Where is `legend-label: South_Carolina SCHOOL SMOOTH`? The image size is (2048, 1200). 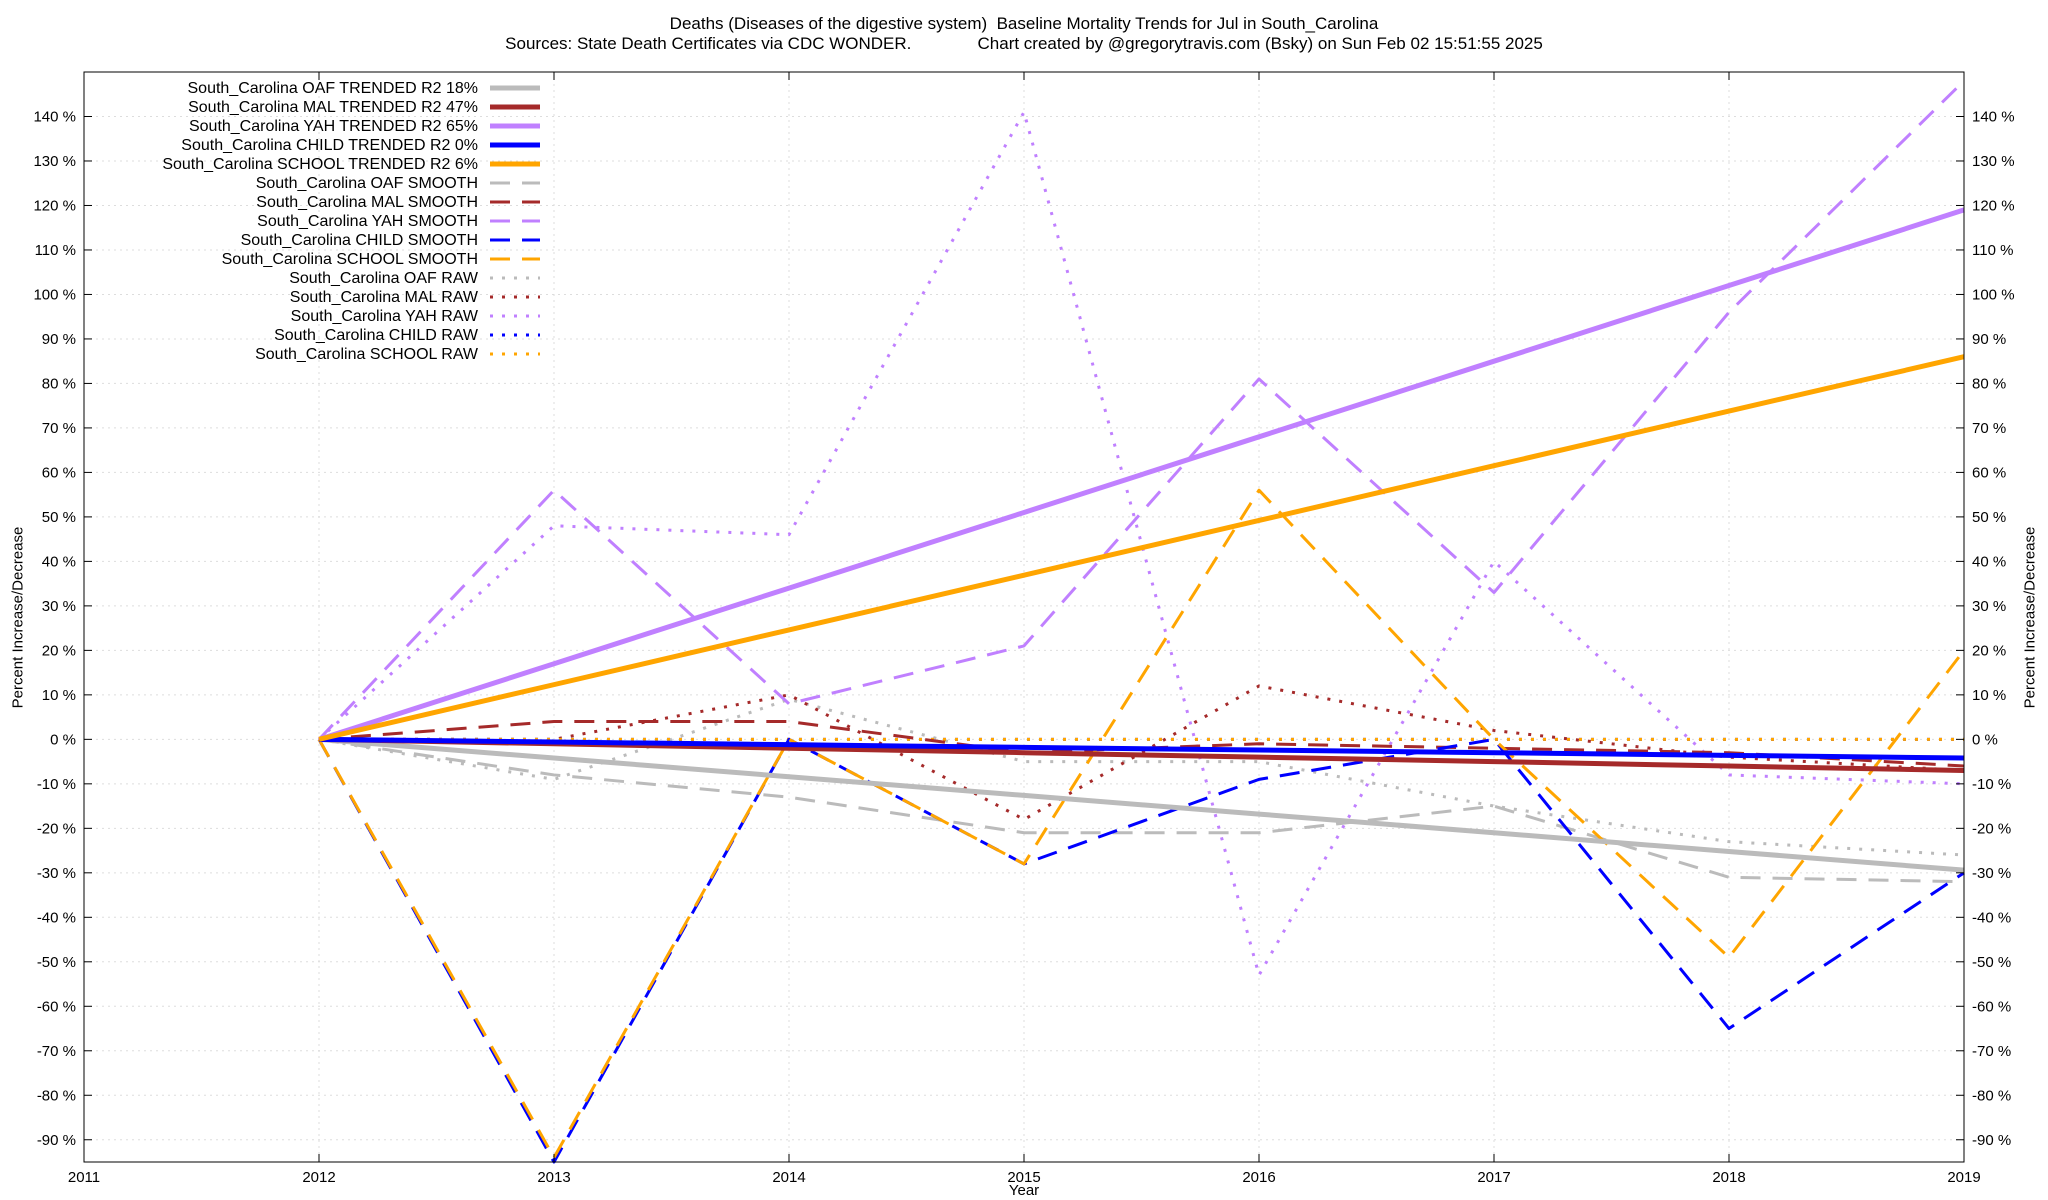
legend-label: South_Carolina SCHOOL SMOOTH is located at coordinates (350, 259).